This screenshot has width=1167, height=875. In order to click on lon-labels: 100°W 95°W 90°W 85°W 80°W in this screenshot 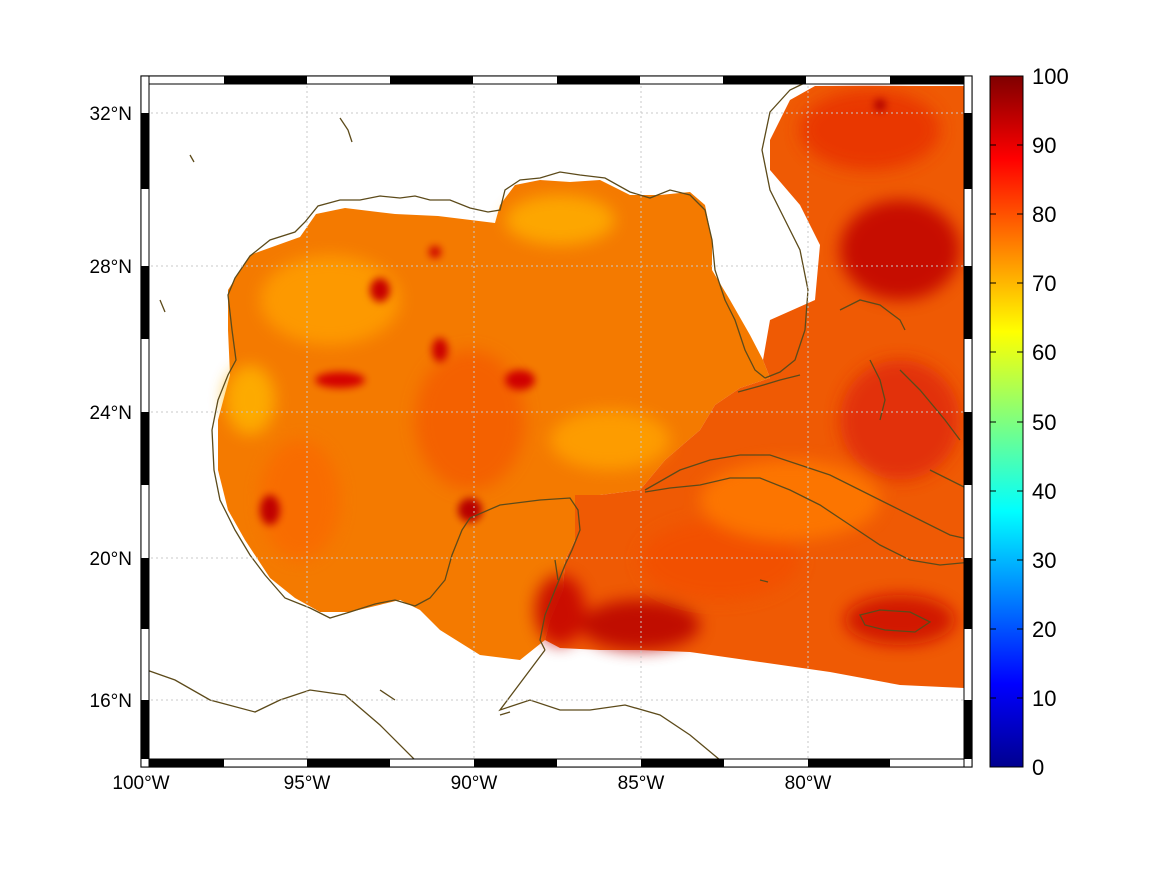, I will do `click(471, 783)`.